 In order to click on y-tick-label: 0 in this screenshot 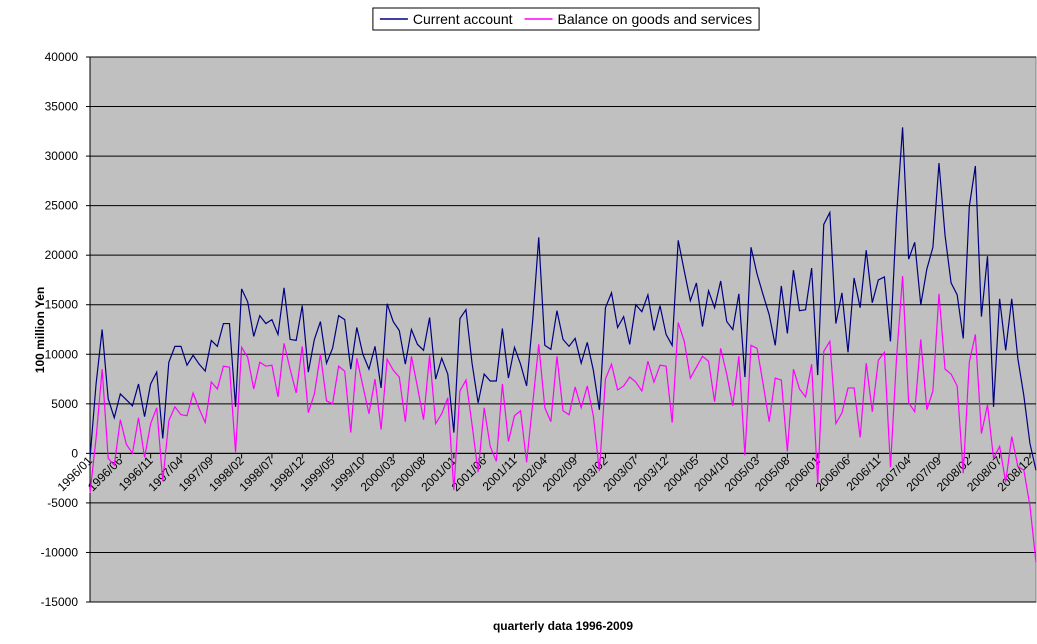, I will do `click(74, 453)`.